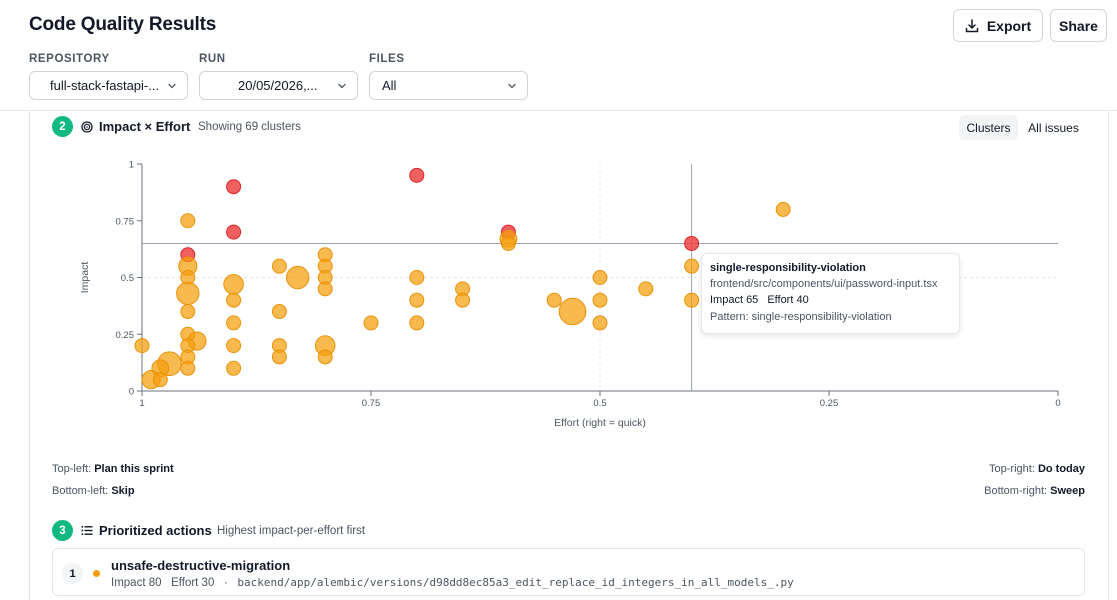  I want to click on tooltip-impact: Impact 65, so click(734, 300).